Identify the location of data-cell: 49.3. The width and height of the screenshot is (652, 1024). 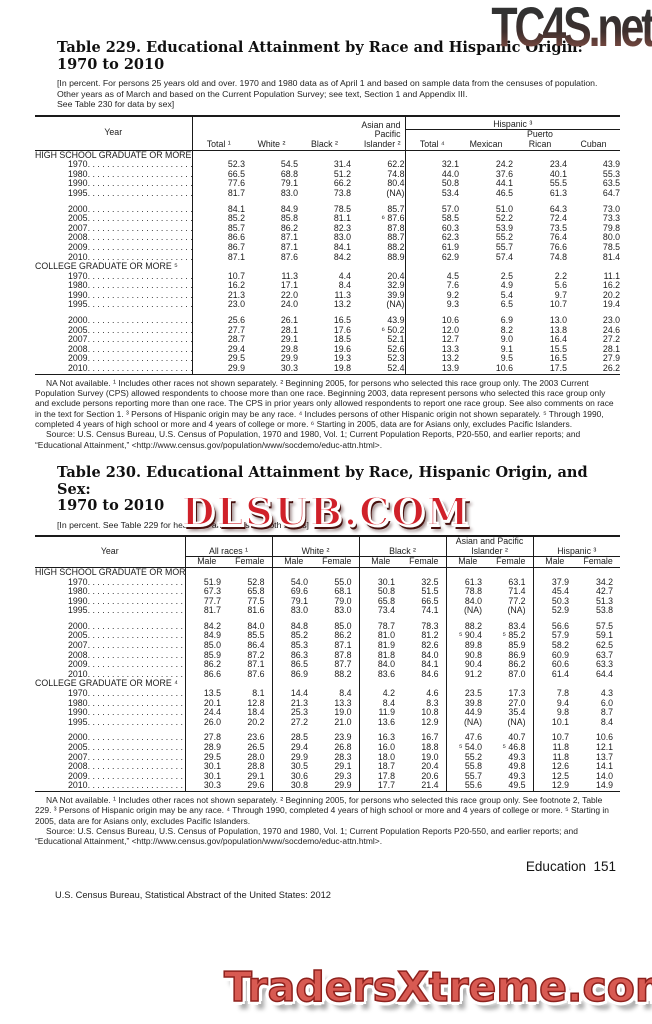
(517, 775).